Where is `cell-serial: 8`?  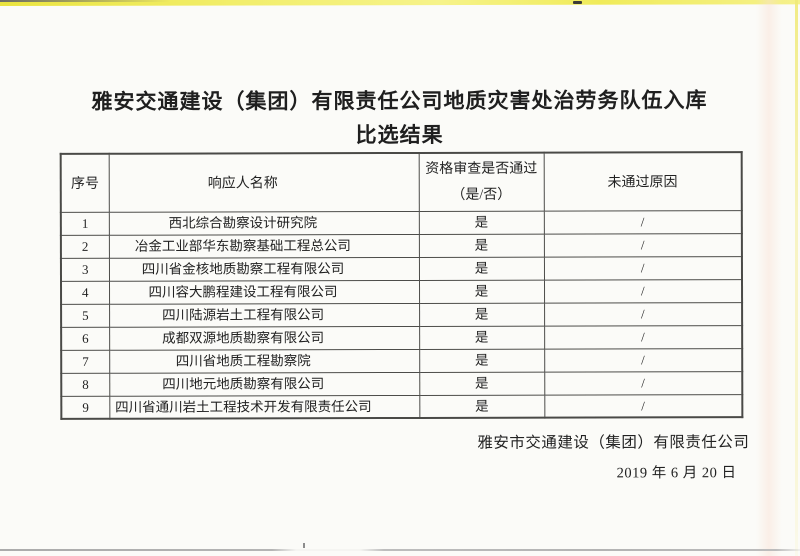 cell-serial: 8 is located at coordinates (85, 384).